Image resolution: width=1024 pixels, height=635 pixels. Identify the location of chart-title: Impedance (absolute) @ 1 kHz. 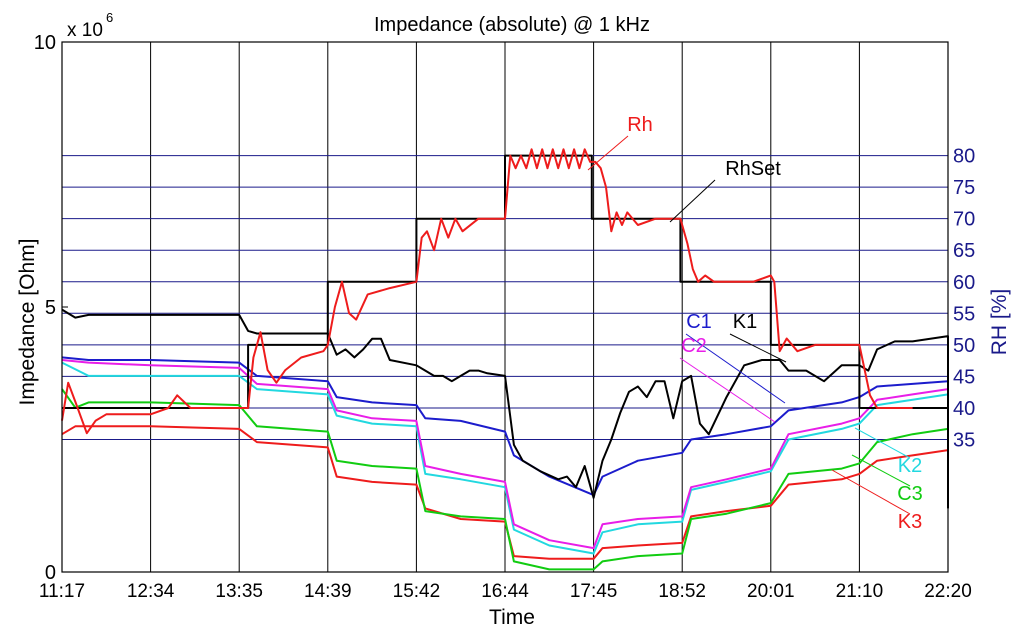
(512, 25).